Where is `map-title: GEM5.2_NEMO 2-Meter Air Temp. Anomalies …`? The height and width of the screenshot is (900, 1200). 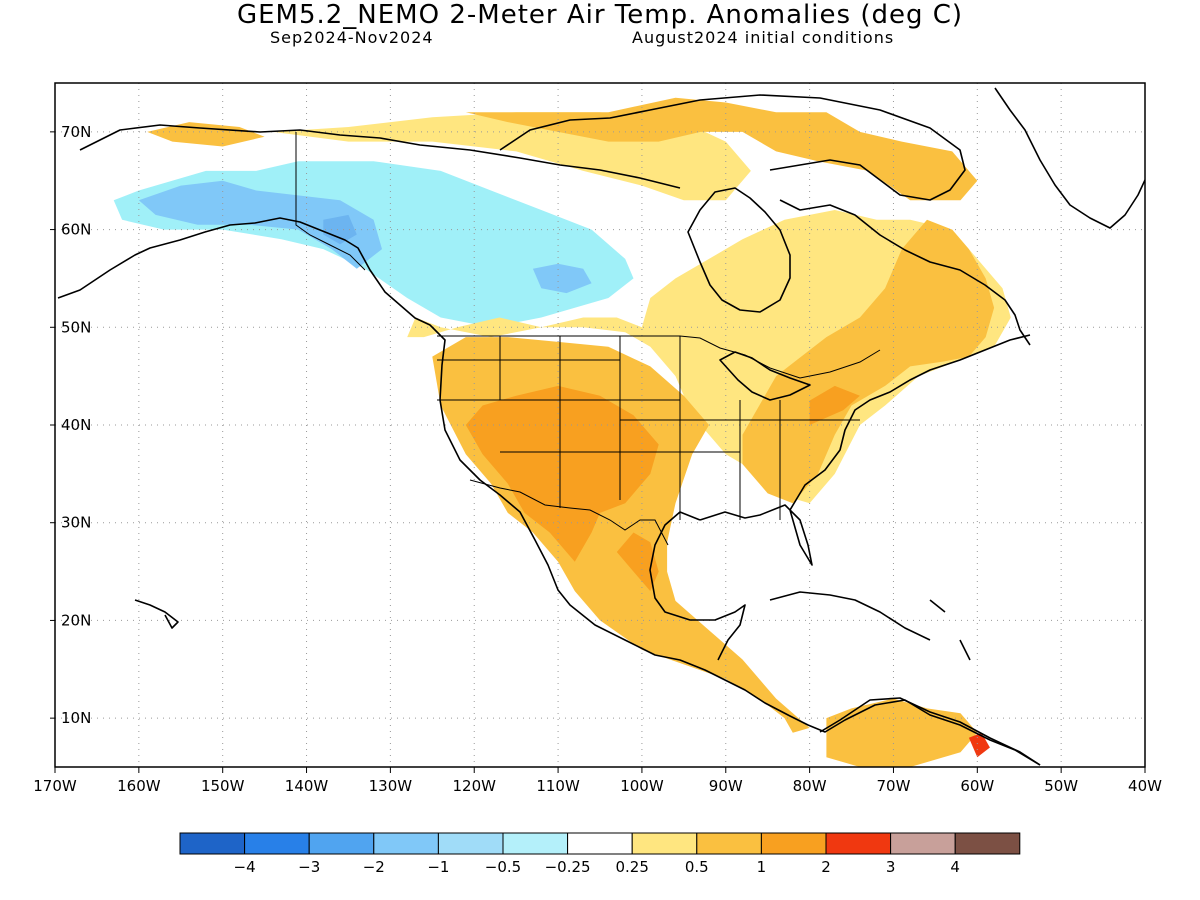
map-title: GEM5.2_NEMO 2-Meter Air Temp. Anomalies … is located at coordinates (600, 15).